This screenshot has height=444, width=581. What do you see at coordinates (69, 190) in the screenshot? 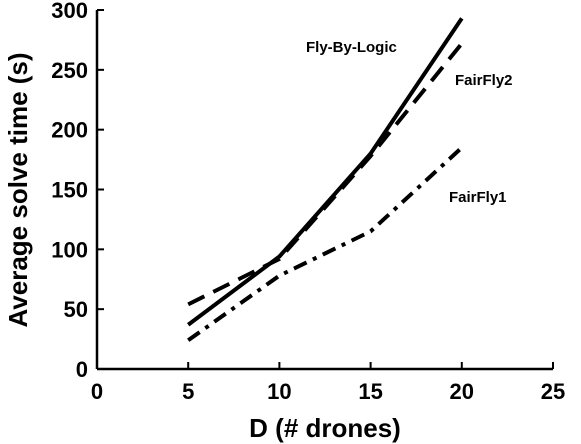
I see `y-tick-label: 150` at bounding box center [69, 190].